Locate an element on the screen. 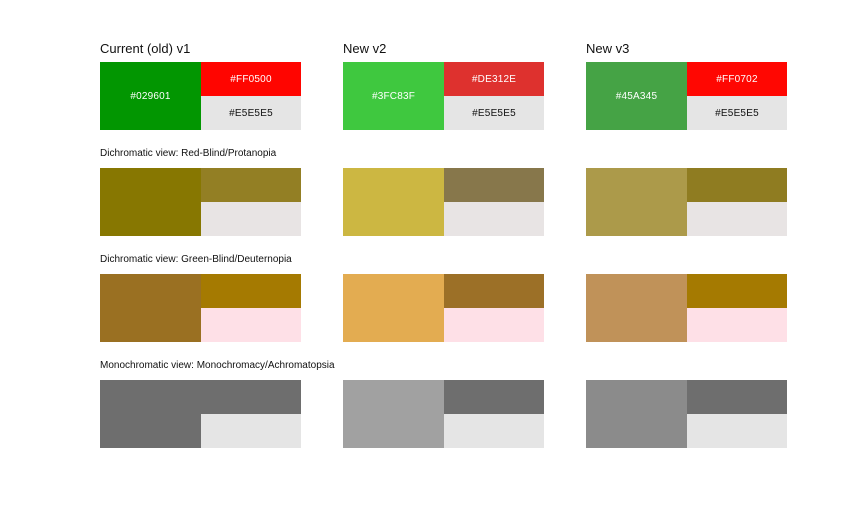 The width and height of the screenshot is (861, 507). swatch-group-v2-achromatopsia is located at coordinates (443, 414).